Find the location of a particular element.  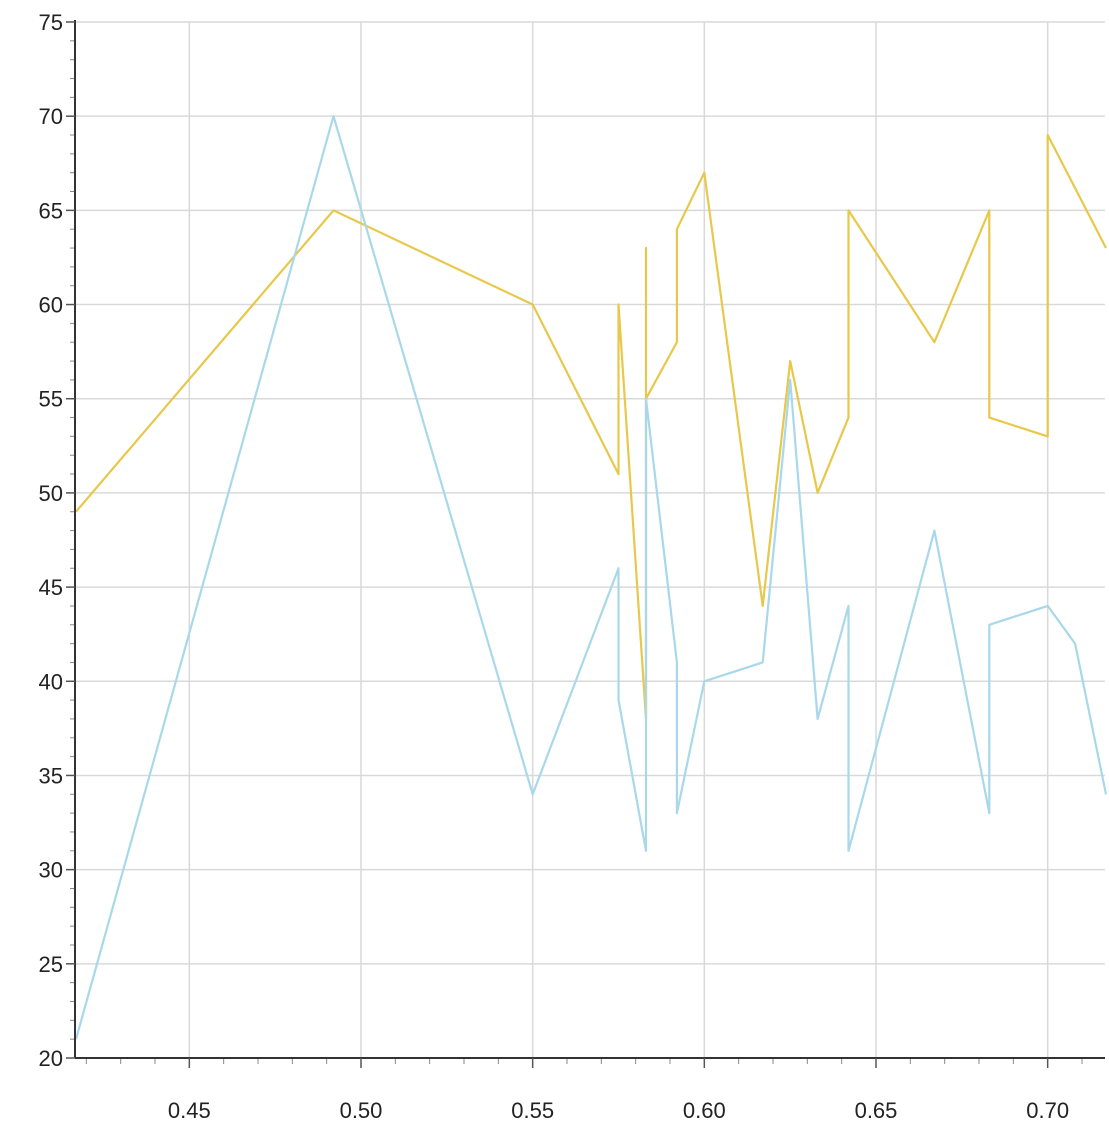

y-tick-label: 40 is located at coordinates (51, 681).